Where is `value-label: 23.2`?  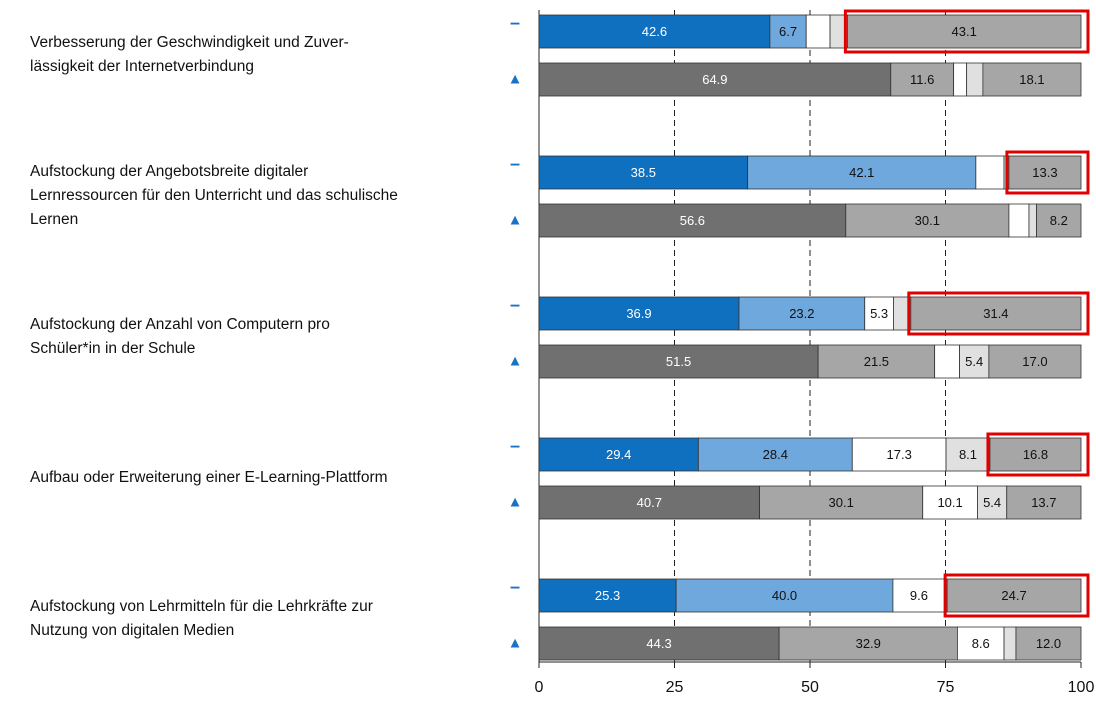
value-label: 23.2 is located at coordinates (801, 313).